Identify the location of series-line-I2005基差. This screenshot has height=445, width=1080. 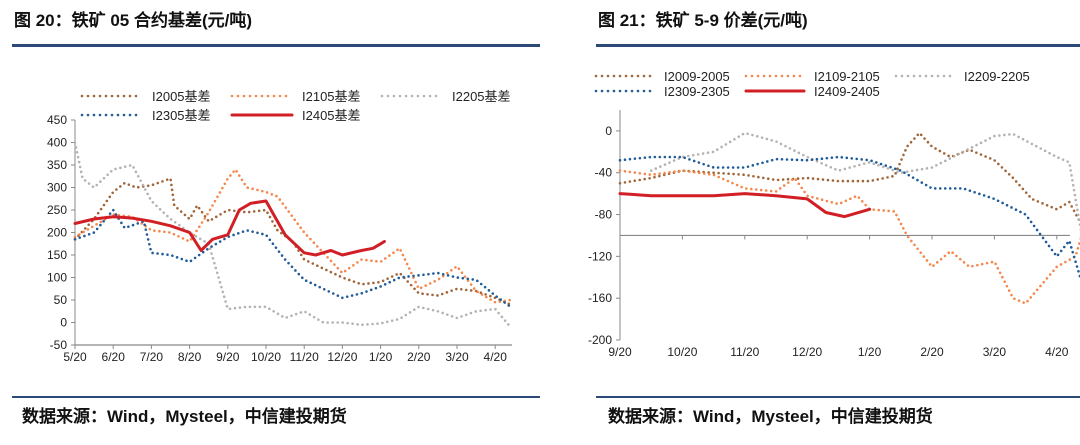
(292, 241).